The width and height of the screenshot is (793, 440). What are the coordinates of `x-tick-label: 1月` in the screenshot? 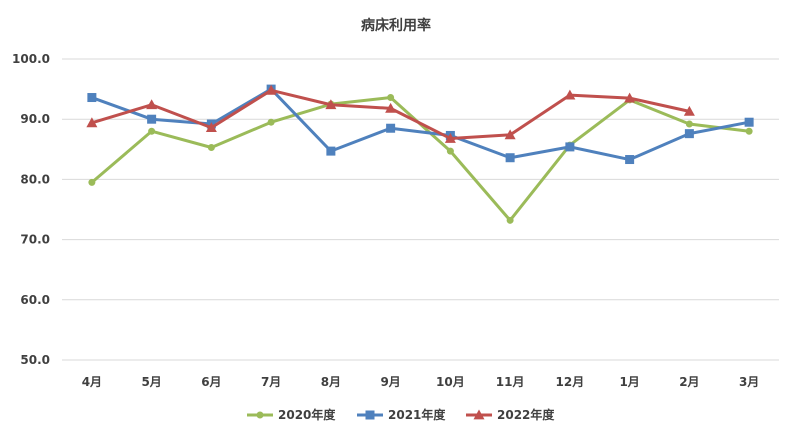 It's located at (629, 382).